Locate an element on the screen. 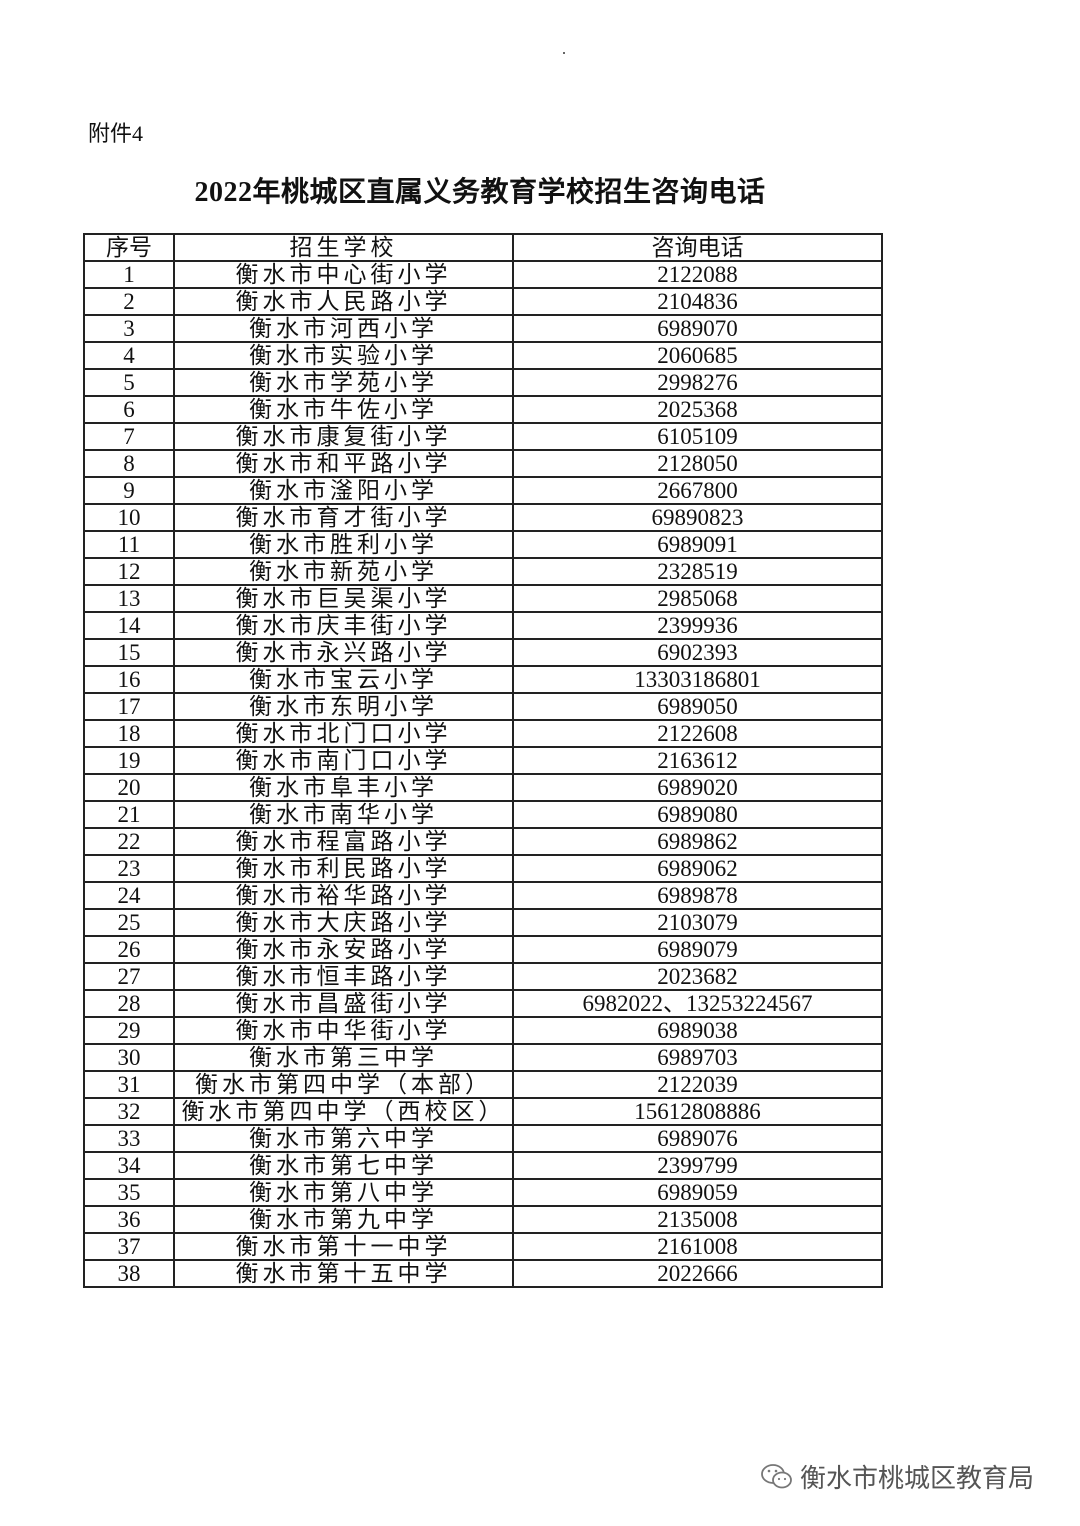 This screenshot has height=1526, width=1080. index-cell: 22 is located at coordinates (129, 841).